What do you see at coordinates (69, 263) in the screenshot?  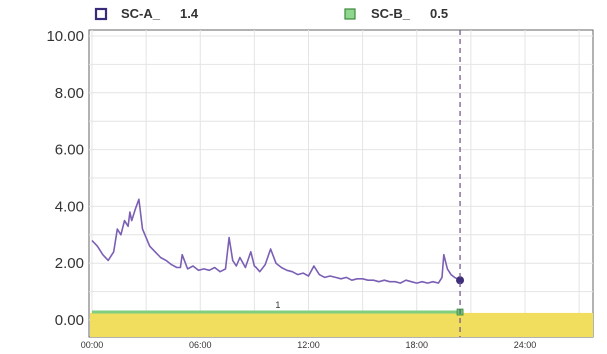 I see `y-tick-label: 2.00` at bounding box center [69, 263].